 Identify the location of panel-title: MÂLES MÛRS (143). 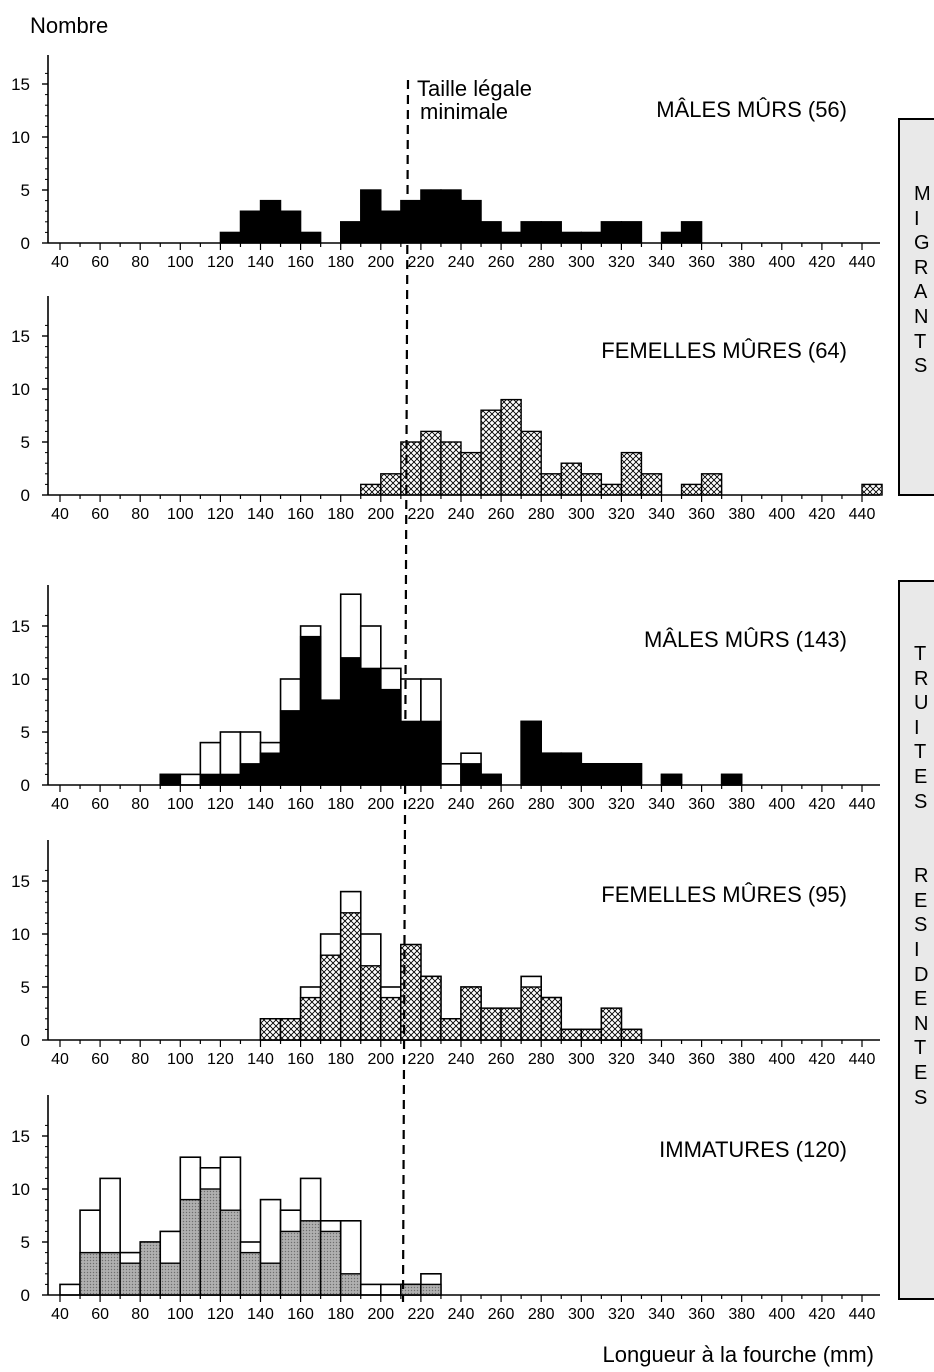
(745, 639).